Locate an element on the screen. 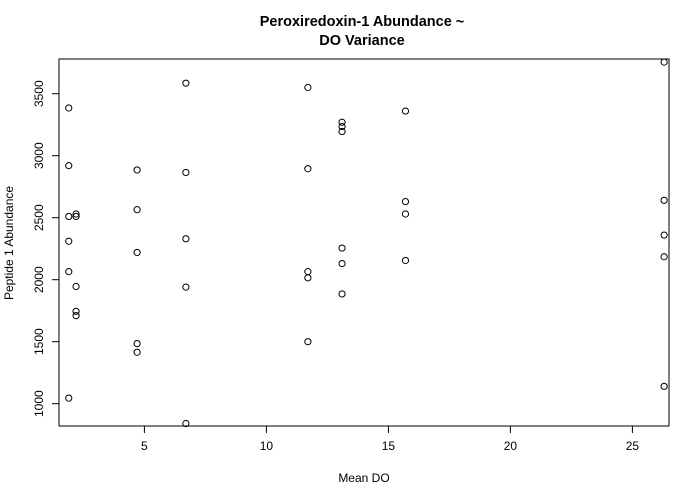 Image resolution: width=700 pixels, height=500 pixels. x-tick-label: 15 is located at coordinates (389, 446).